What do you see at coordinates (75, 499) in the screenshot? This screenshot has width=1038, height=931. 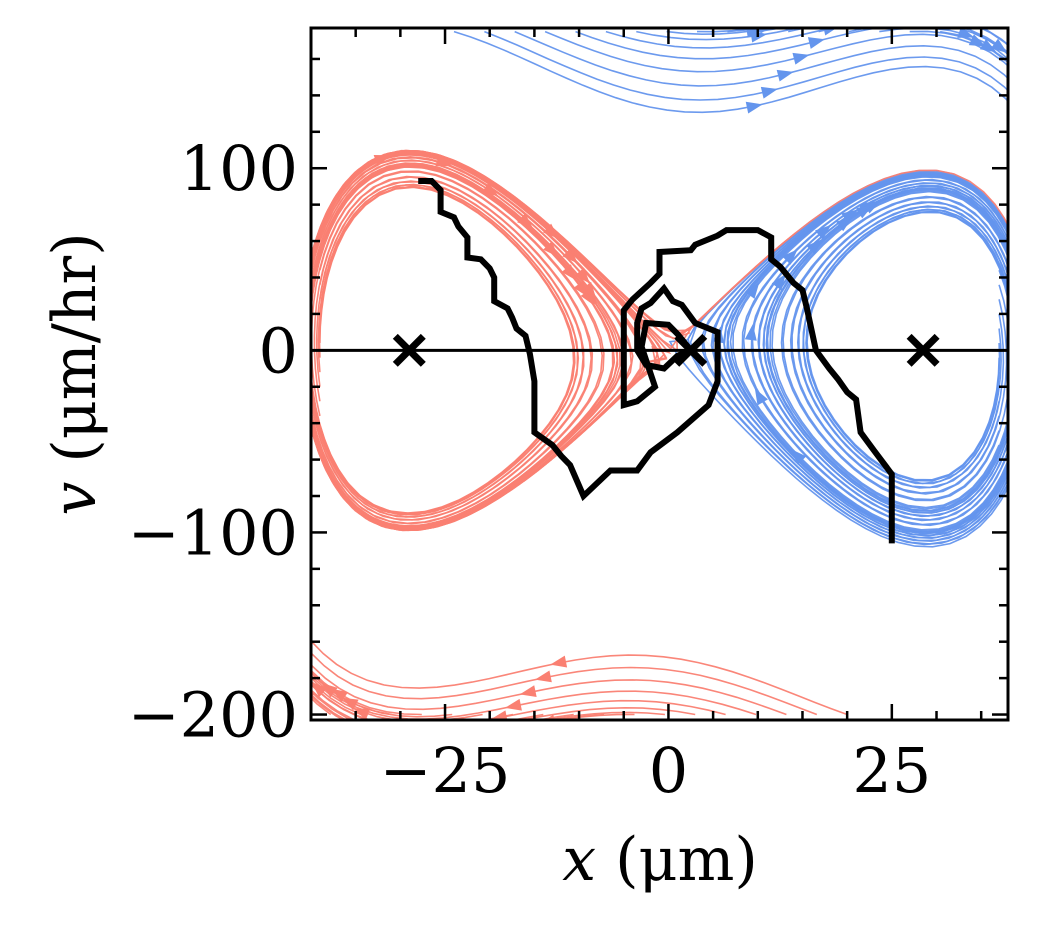 I see `y-axis-var: v` at bounding box center [75, 499].